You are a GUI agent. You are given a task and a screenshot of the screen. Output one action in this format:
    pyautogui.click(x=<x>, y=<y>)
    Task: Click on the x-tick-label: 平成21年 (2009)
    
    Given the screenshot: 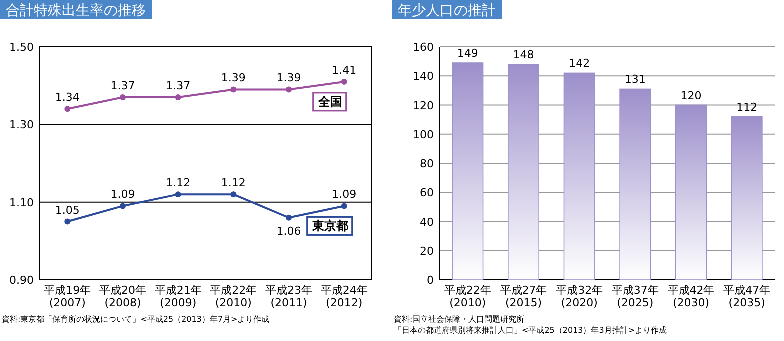 What is the action you would take?
    pyautogui.click(x=178, y=297)
    